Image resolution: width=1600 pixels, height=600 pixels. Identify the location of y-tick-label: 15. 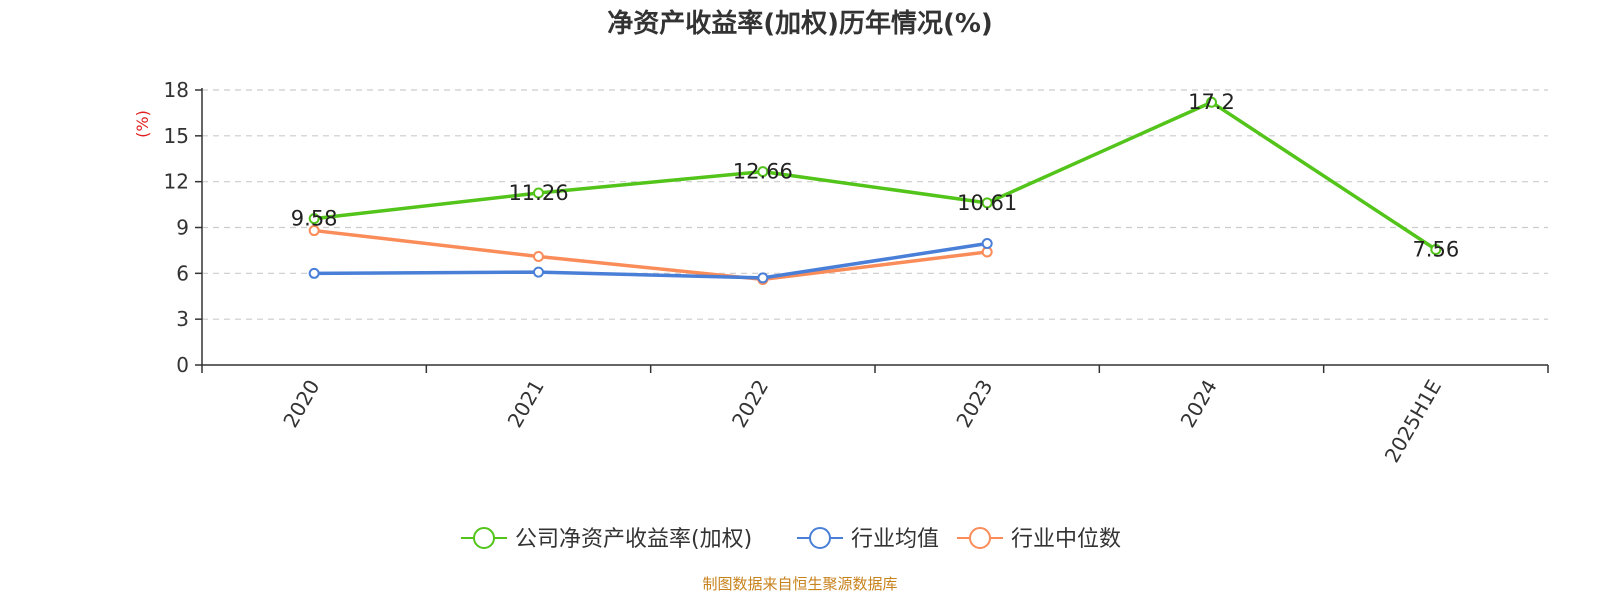
(176, 136).